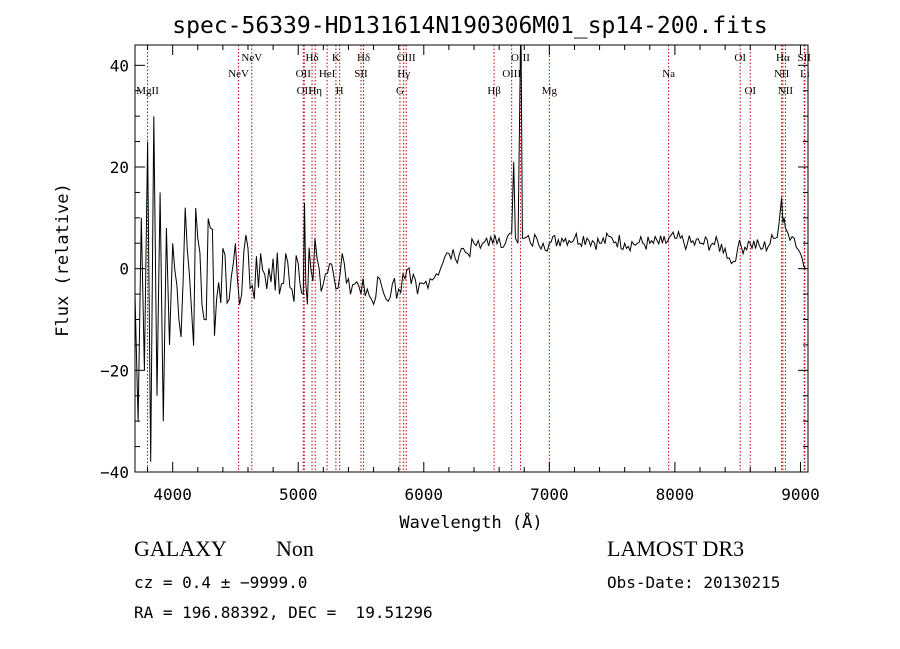 This screenshot has height=649, width=900. Describe the element at coordinates (119, 65) in the screenshot. I see `y-tick-label: 40` at that location.